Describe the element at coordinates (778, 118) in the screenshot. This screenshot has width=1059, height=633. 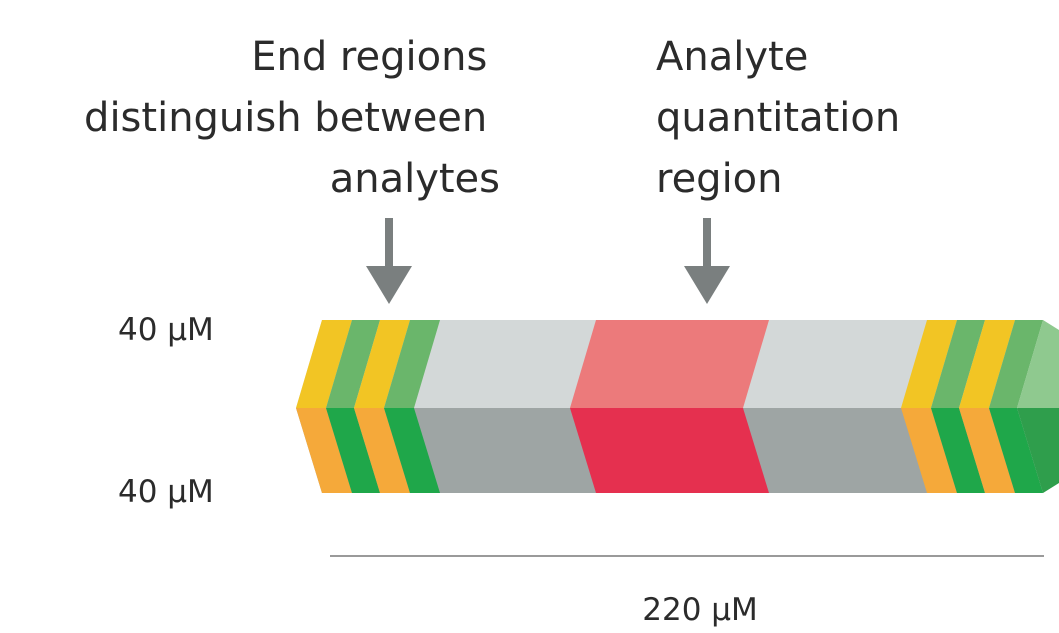
I see `analyte-region-line-2: quantitation` at that location.